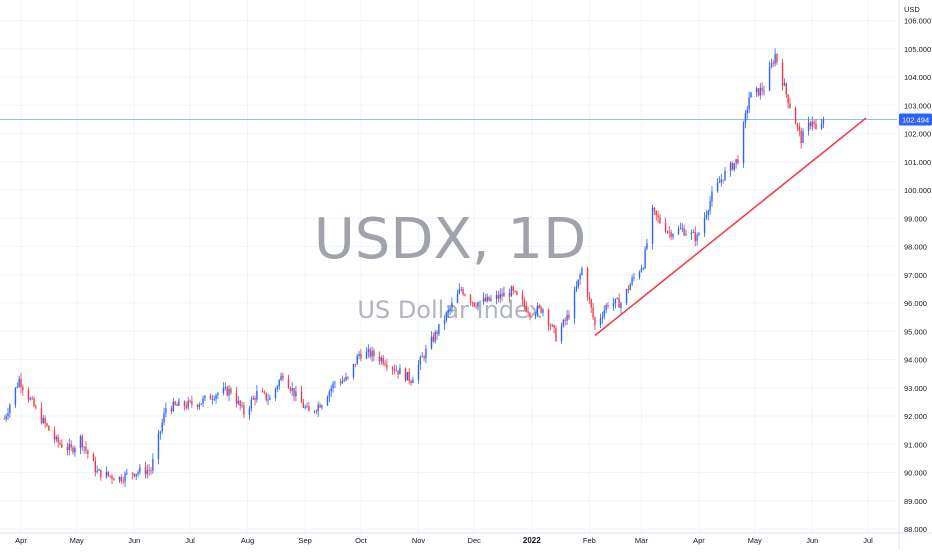 This screenshot has width=932, height=555. Describe the element at coordinates (305, 540) in the screenshot. I see `x-tick-label: Sep` at that location.